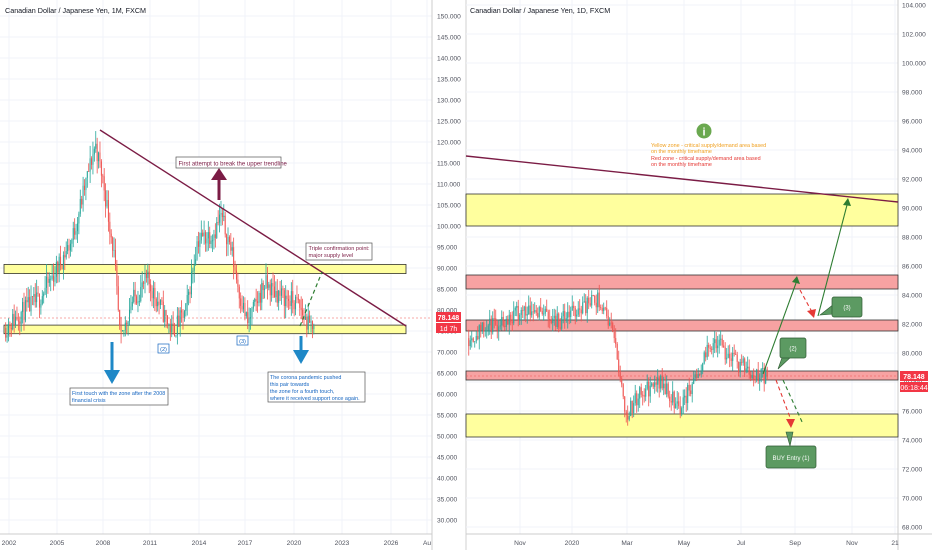  What do you see at coordinates (150, 543) in the screenshot?
I see `time-tick-label: 2011` at bounding box center [150, 543].